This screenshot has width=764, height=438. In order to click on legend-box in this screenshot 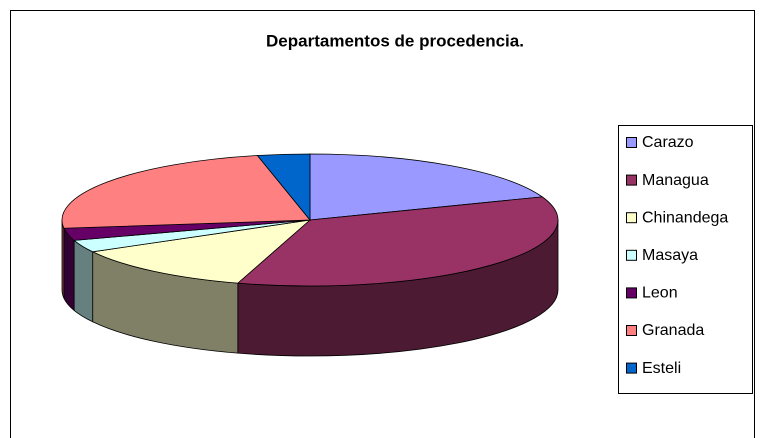, I will do `click(685, 259)`.